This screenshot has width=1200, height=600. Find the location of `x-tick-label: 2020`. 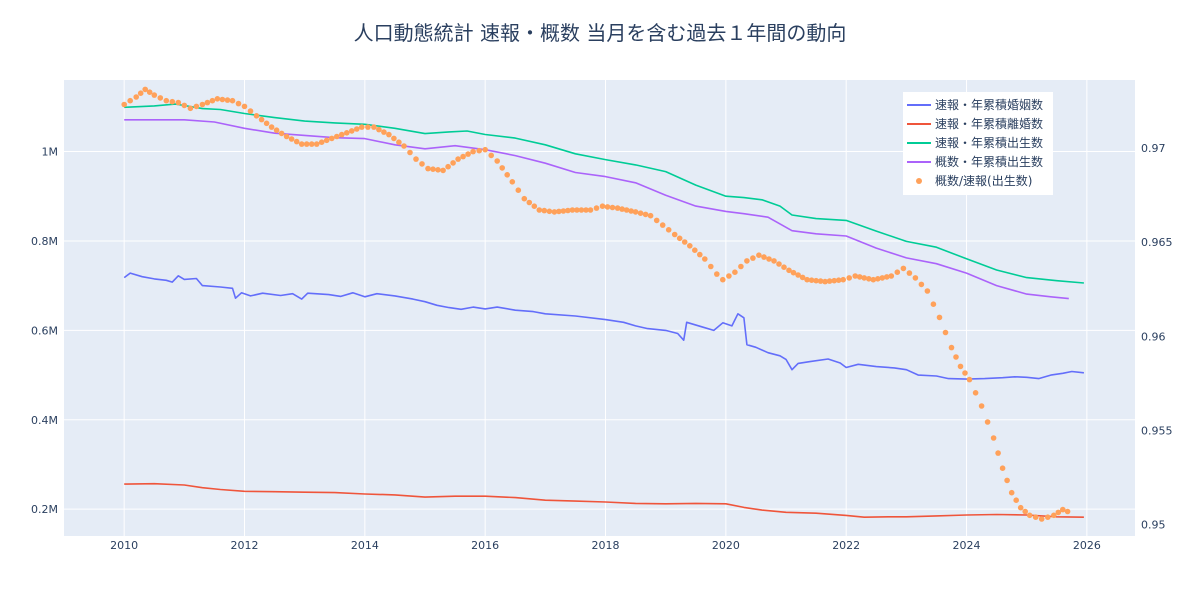

x-tick-label: 2020 is located at coordinates (726, 545).